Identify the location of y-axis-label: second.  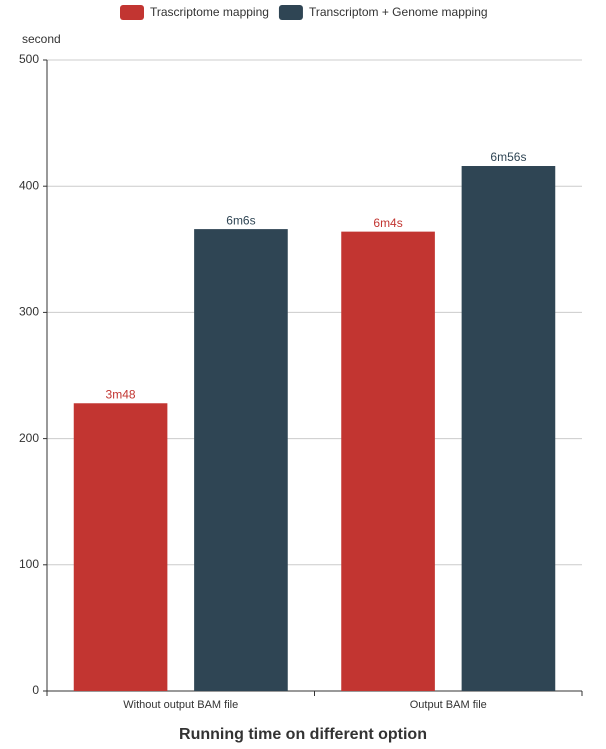
(41, 39).